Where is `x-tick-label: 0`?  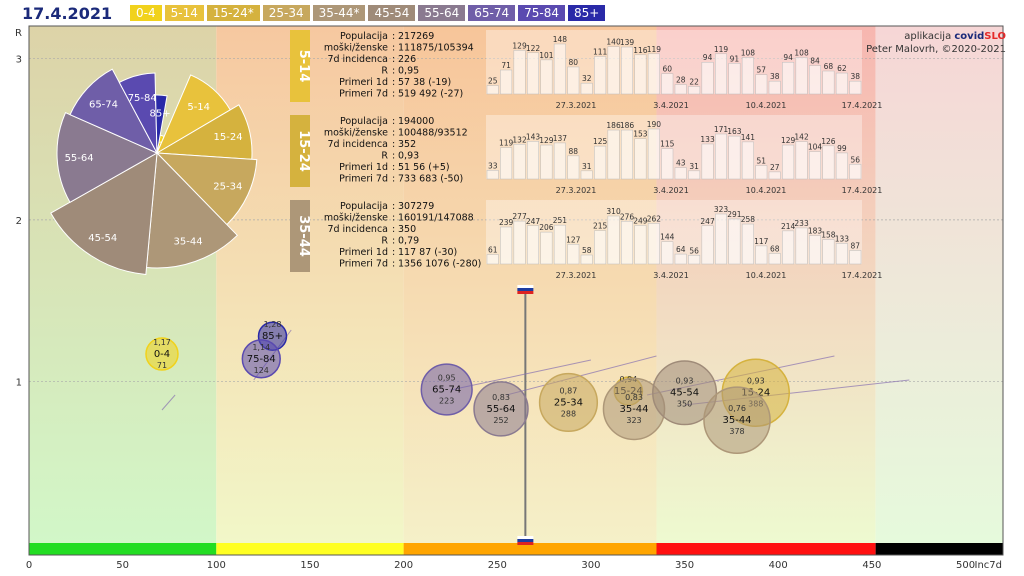
x-tick-label: 0 is located at coordinates (29, 565).